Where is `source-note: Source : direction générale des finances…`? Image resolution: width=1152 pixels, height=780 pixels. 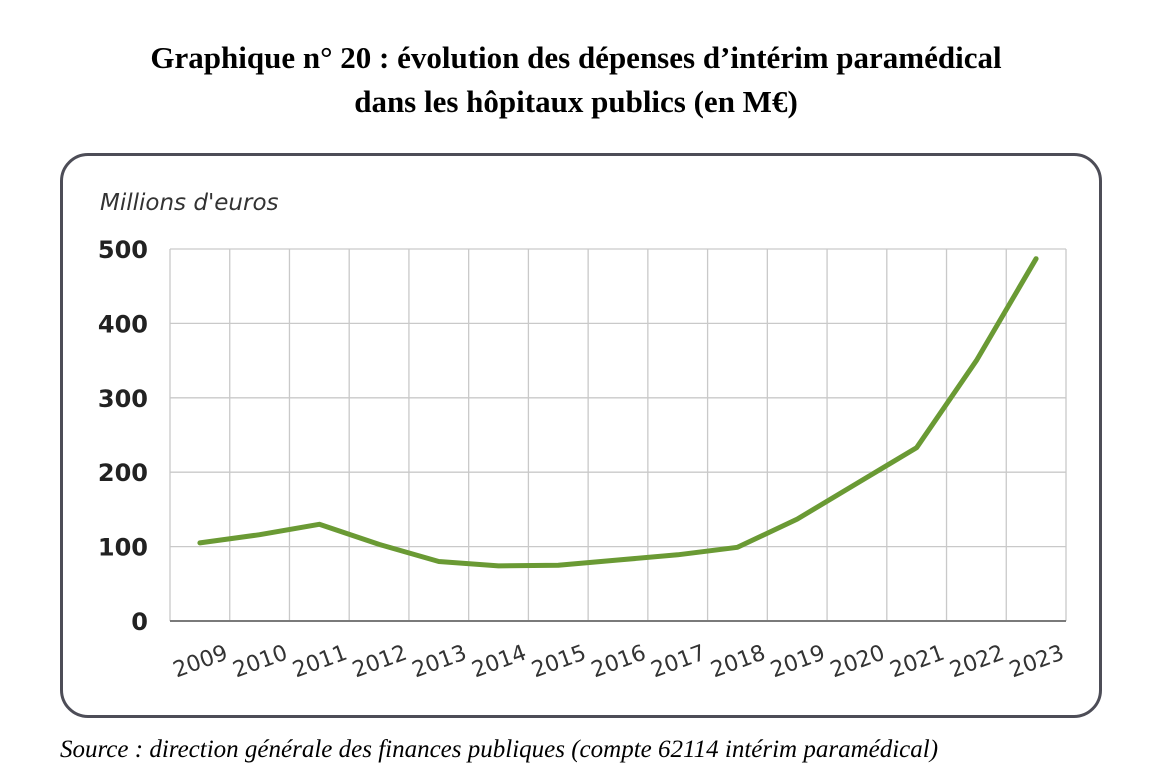
source-note: Source : direction générale des finances… is located at coordinates (499, 749).